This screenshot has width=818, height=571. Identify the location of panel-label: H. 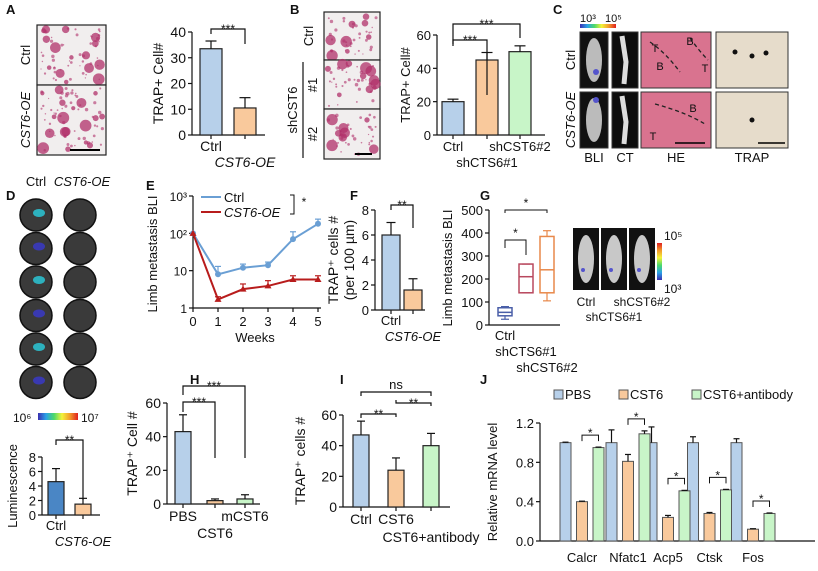
(194, 379).